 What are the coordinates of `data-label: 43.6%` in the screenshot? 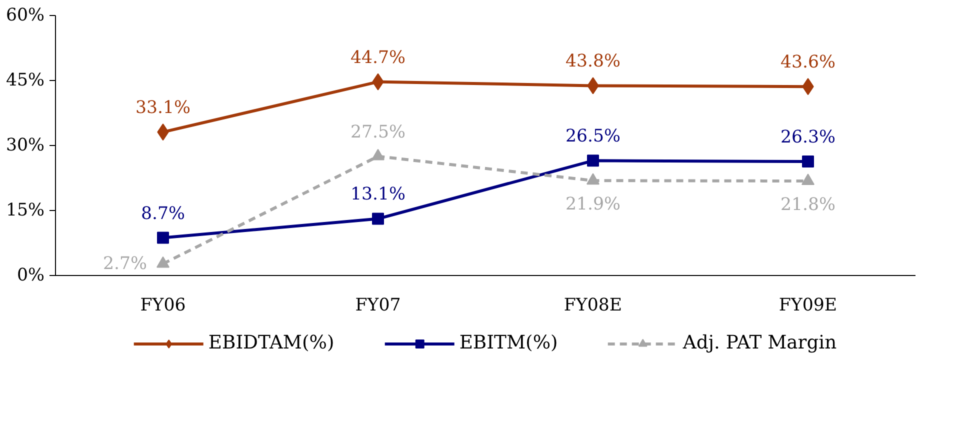 It's located at (808, 62).